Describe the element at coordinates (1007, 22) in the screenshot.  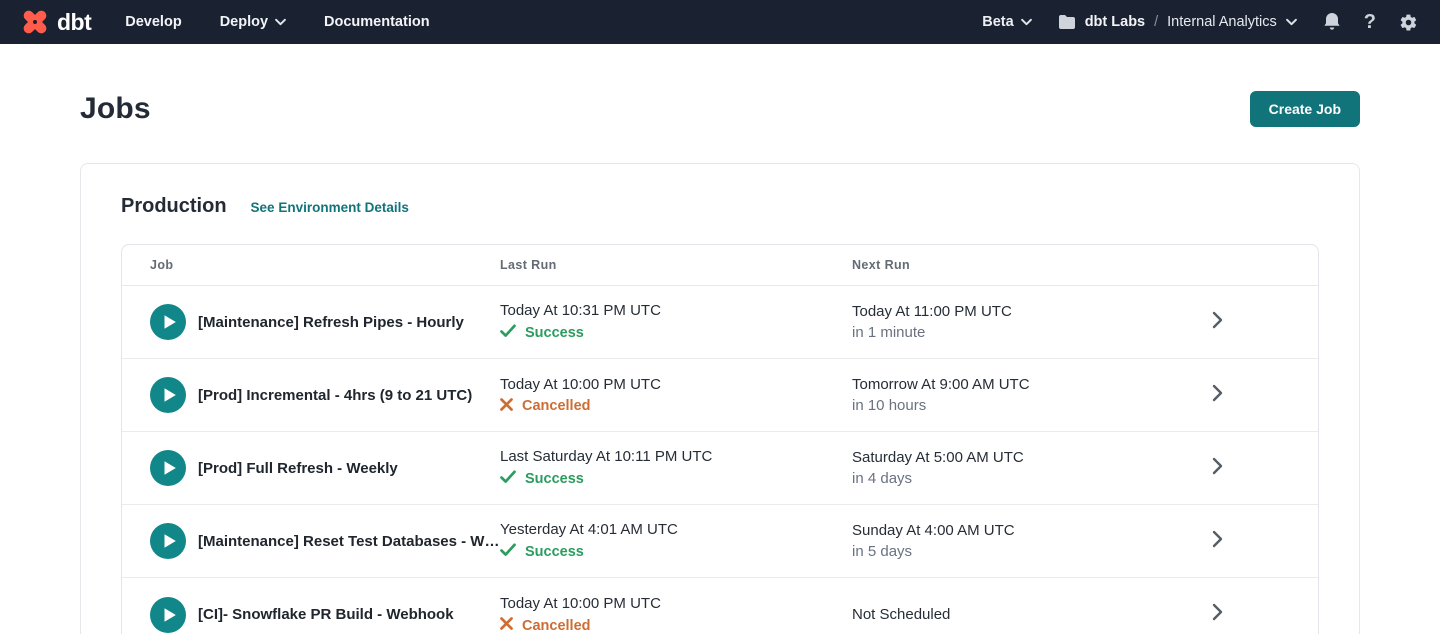
I see `beta-toggle: Beta` at that location.